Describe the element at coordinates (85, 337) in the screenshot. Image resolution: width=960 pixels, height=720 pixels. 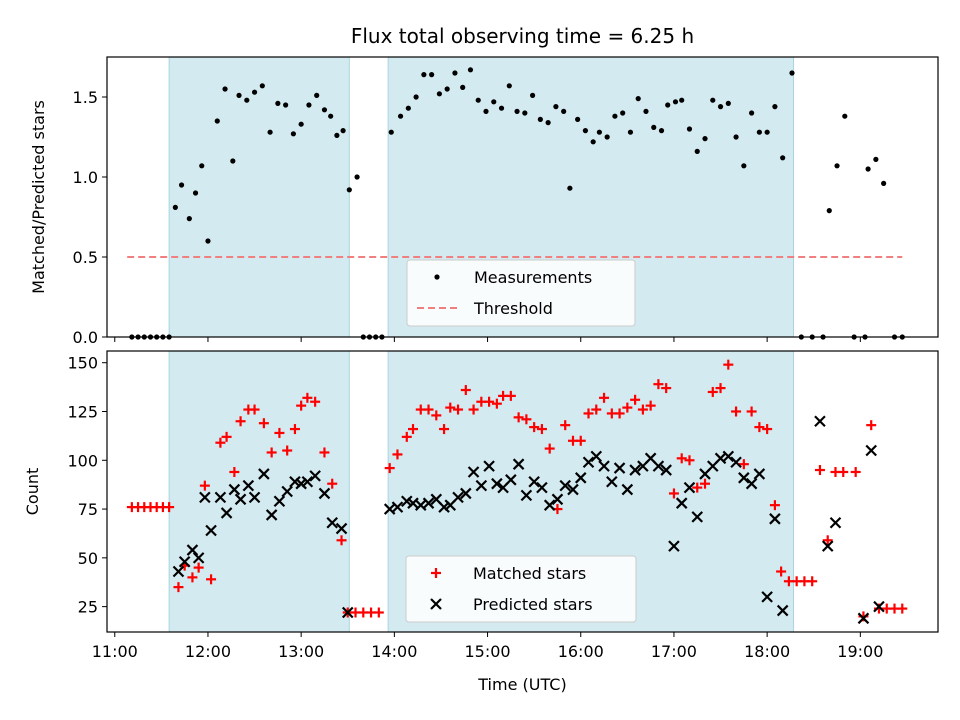
I see `y-tick-label: 0.0` at that location.